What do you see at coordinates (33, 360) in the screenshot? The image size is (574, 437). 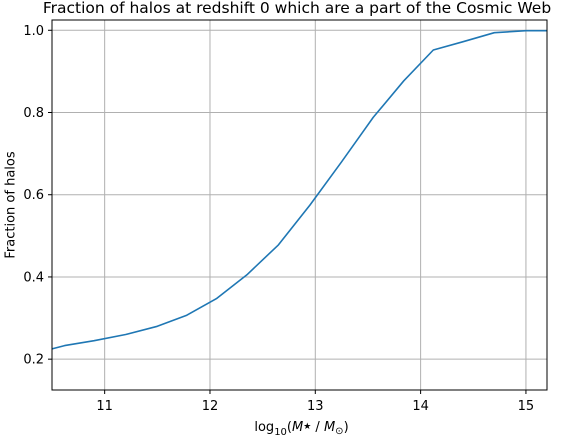 I see `y-tick-label: 0.2` at bounding box center [33, 360].